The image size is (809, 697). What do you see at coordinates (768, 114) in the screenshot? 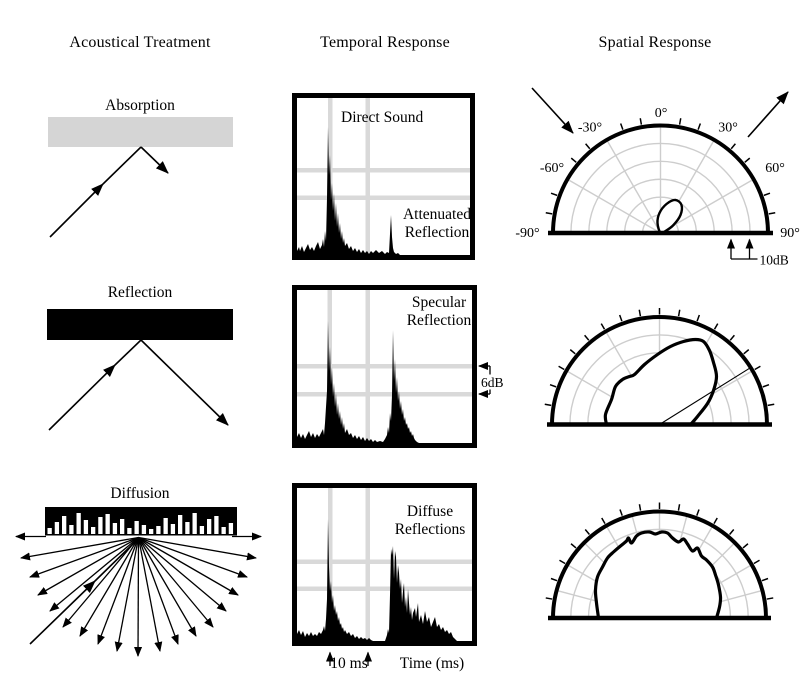
I see `outgoing-sound-arrow` at bounding box center [768, 114].